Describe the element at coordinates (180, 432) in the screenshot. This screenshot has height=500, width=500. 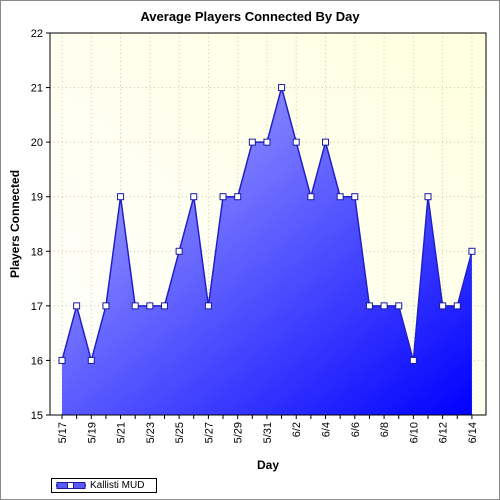
I see `x-tick-label: 5/25` at that location.